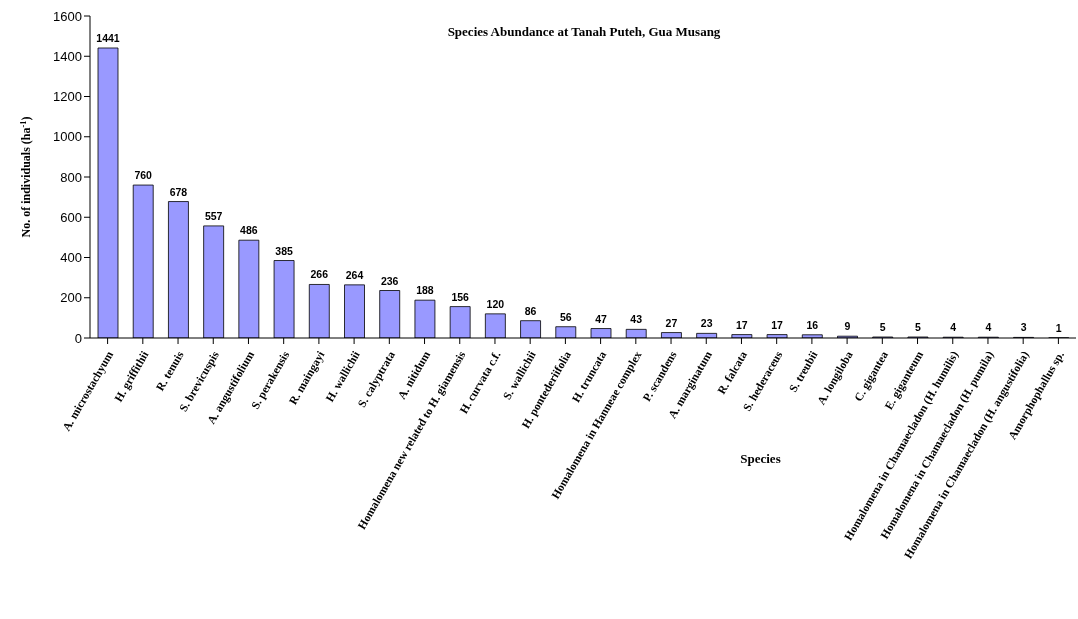 The image size is (1078, 619). I want to click on data-label: 236, so click(389, 280).